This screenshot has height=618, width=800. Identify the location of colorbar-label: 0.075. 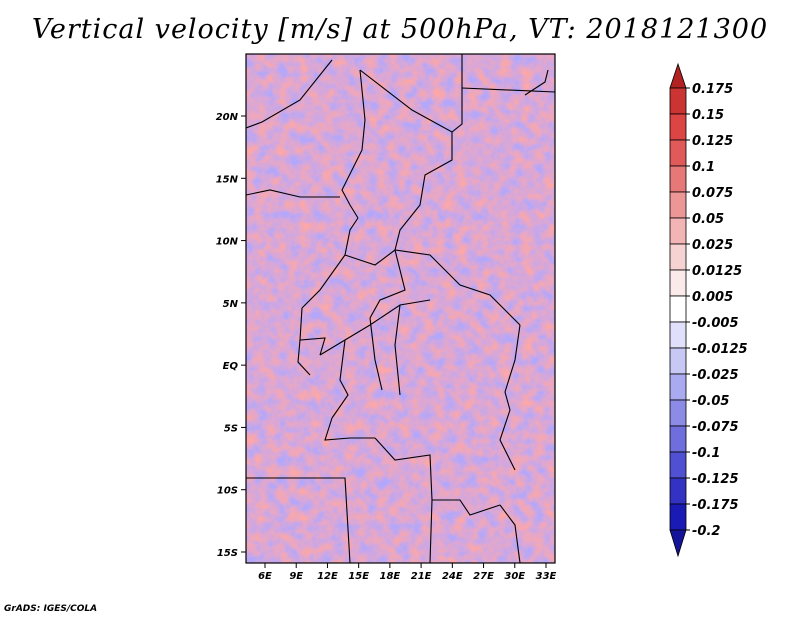
(712, 193).